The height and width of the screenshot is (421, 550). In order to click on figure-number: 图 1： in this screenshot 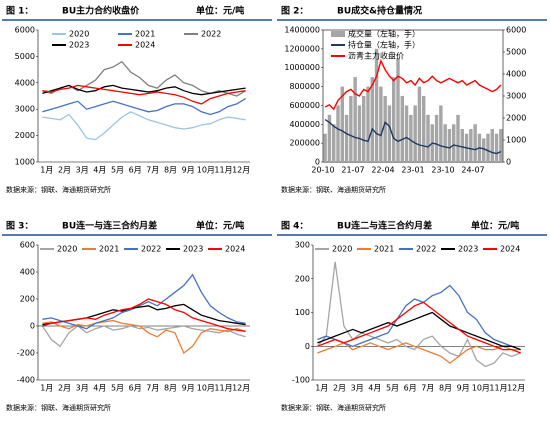, I will do `click(19, 11)`.